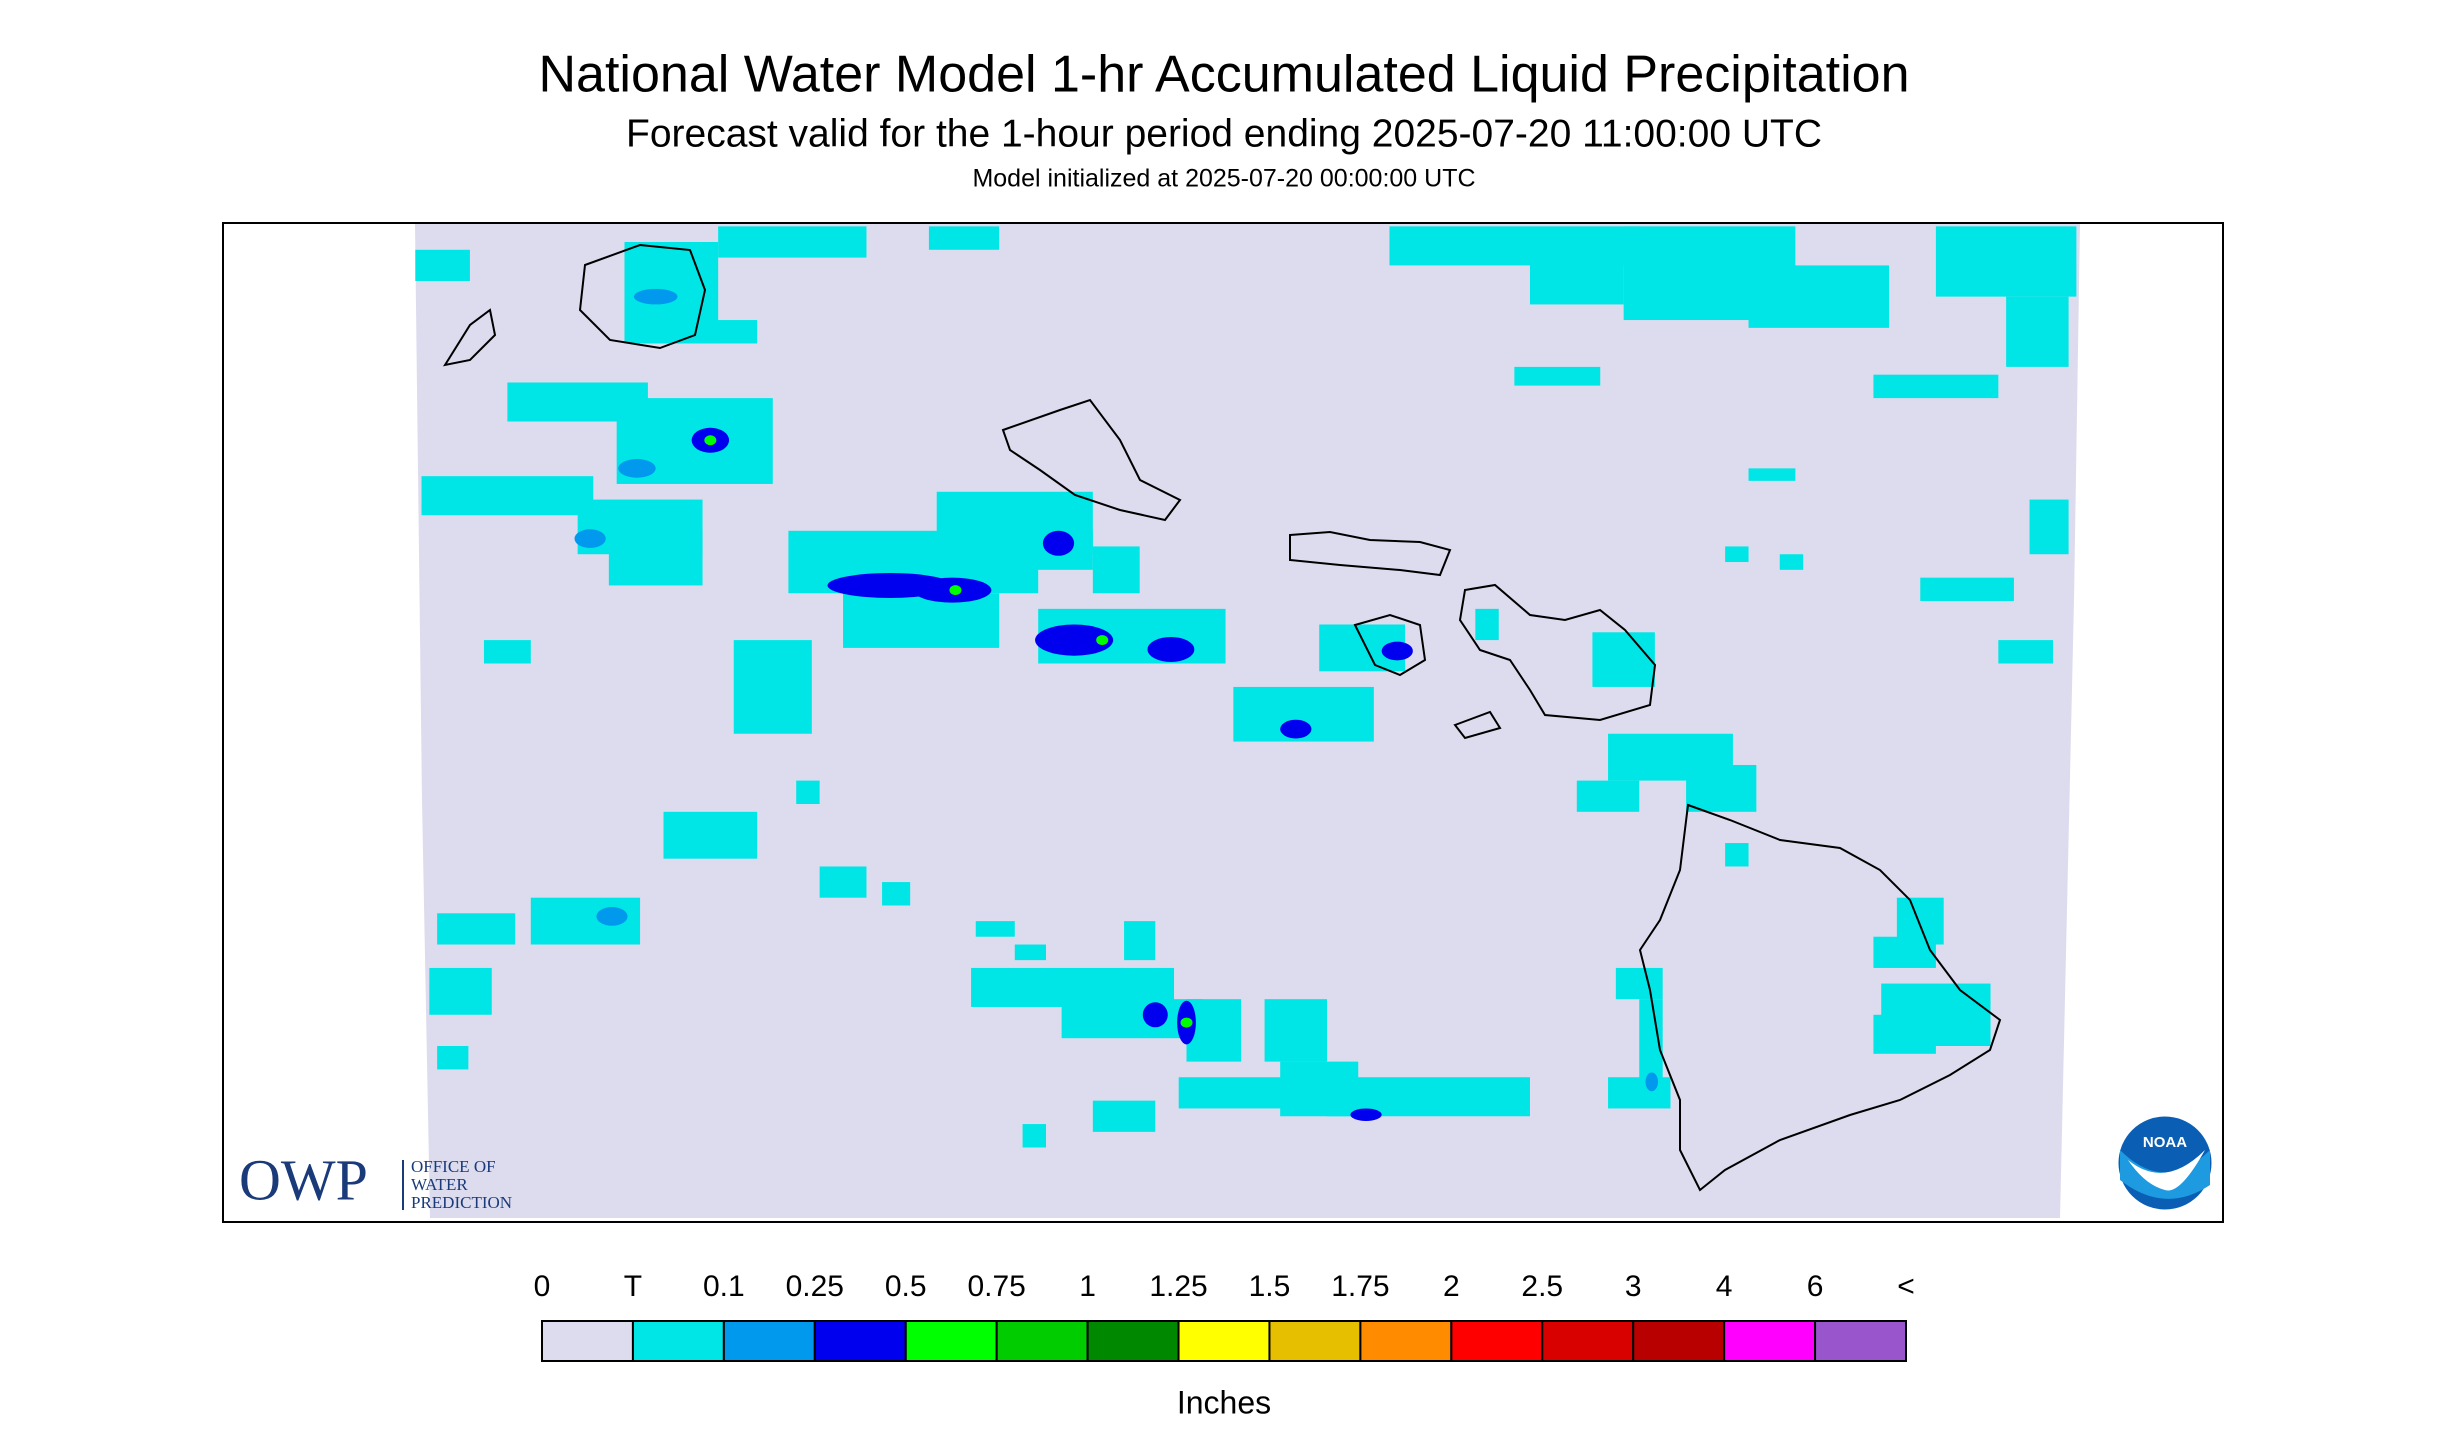  Describe the element at coordinates (469, 337) in the screenshot. I see `niihau` at that location.